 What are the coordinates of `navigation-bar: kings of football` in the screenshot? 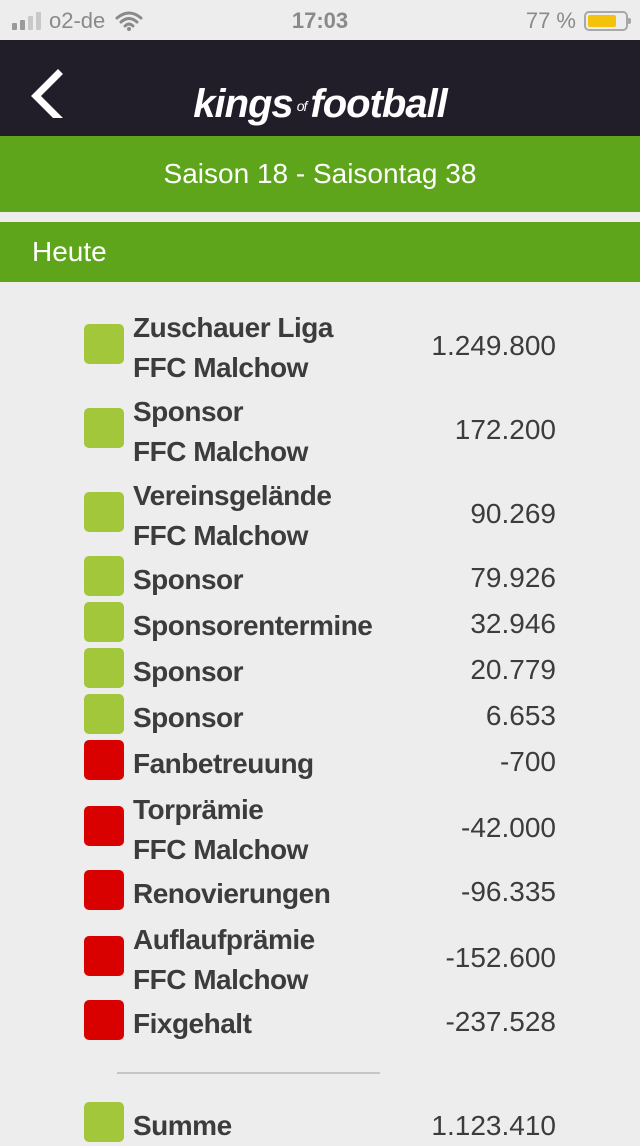 It's located at (320, 88).